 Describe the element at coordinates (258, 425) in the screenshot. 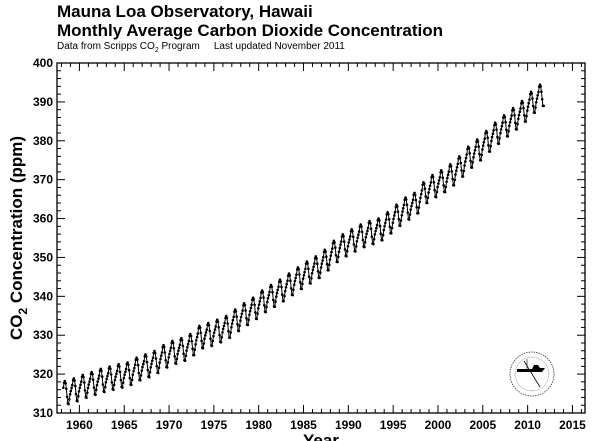

I see `x-tick-label: 1980` at that location.